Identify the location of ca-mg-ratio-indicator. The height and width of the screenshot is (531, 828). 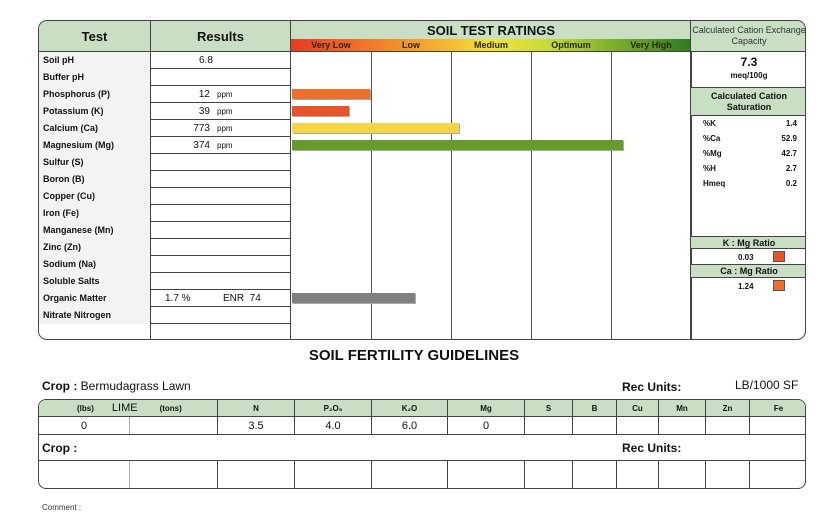
(779, 285).